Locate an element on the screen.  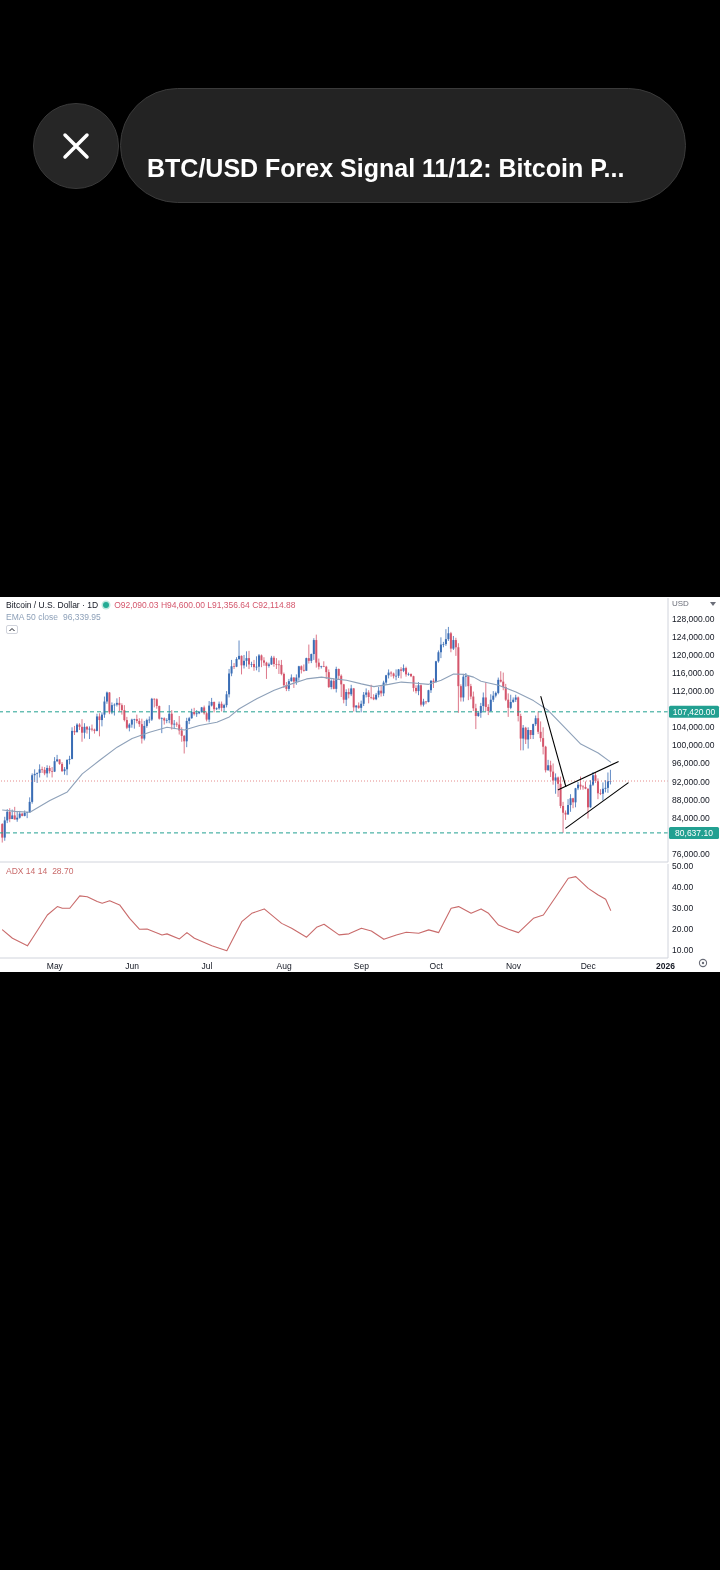
x-tick-label: Sep is located at coordinates (361, 966).